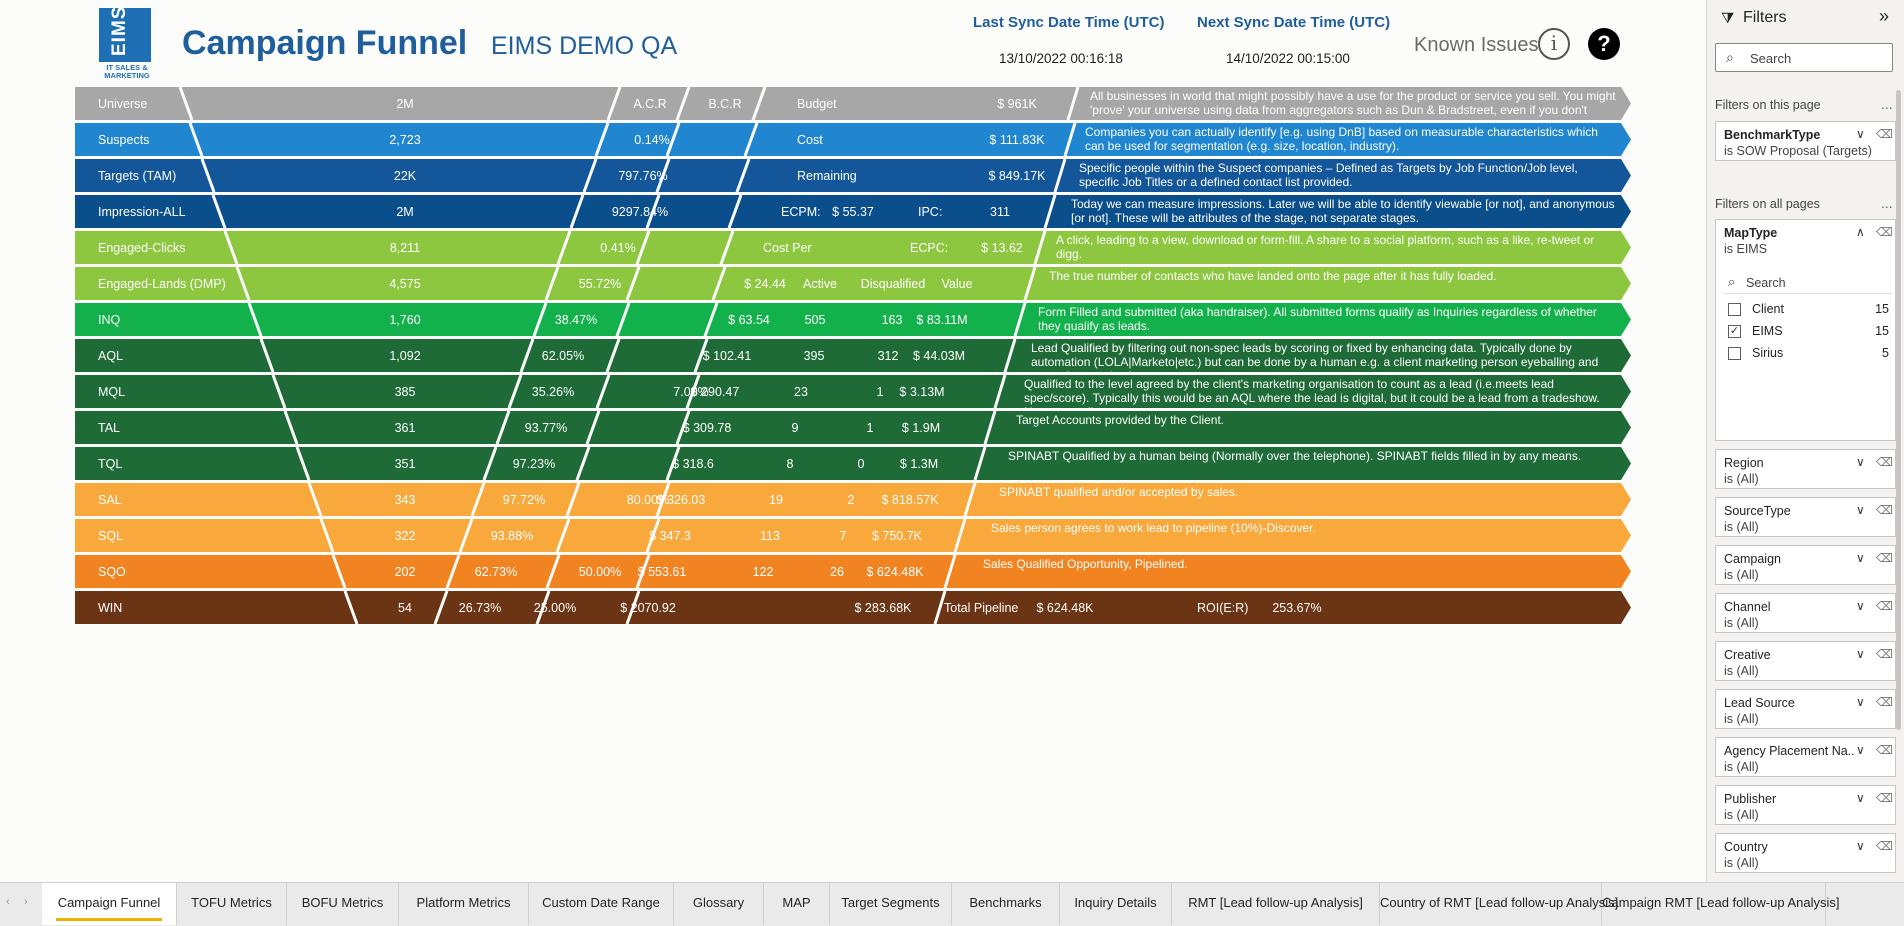  Describe the element at coordinates (1884, 16) in the screenshot. I see `collapse-pane-icon: »` at that location.